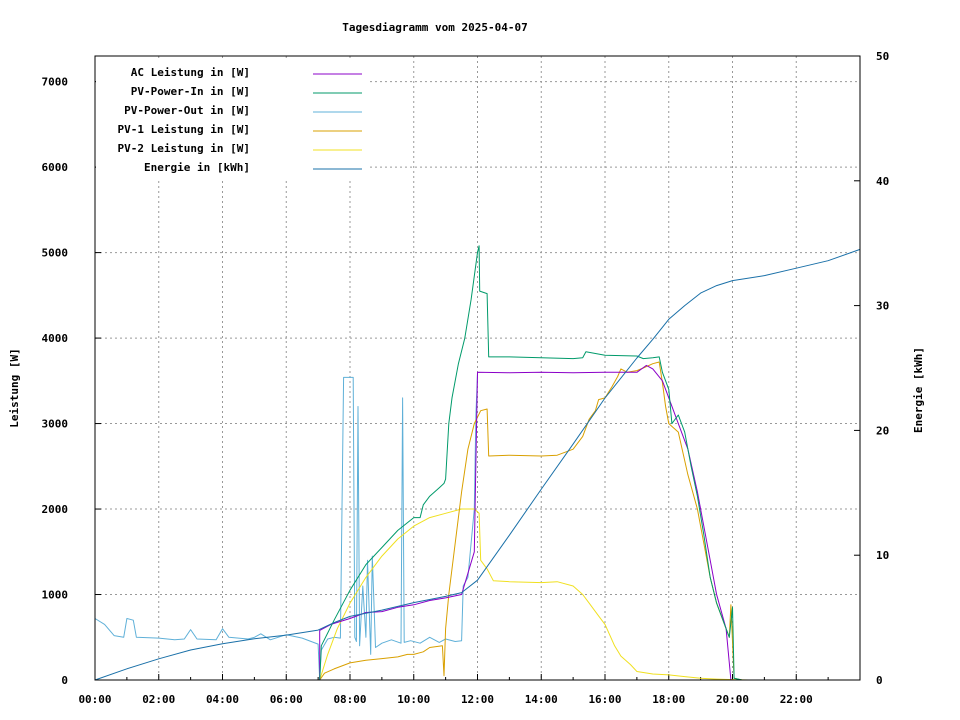 The image size is (960, 720). Describe the element at coordinates (541, 699) in the screenshot. I see `x-tick-label: 14:00` at that location.